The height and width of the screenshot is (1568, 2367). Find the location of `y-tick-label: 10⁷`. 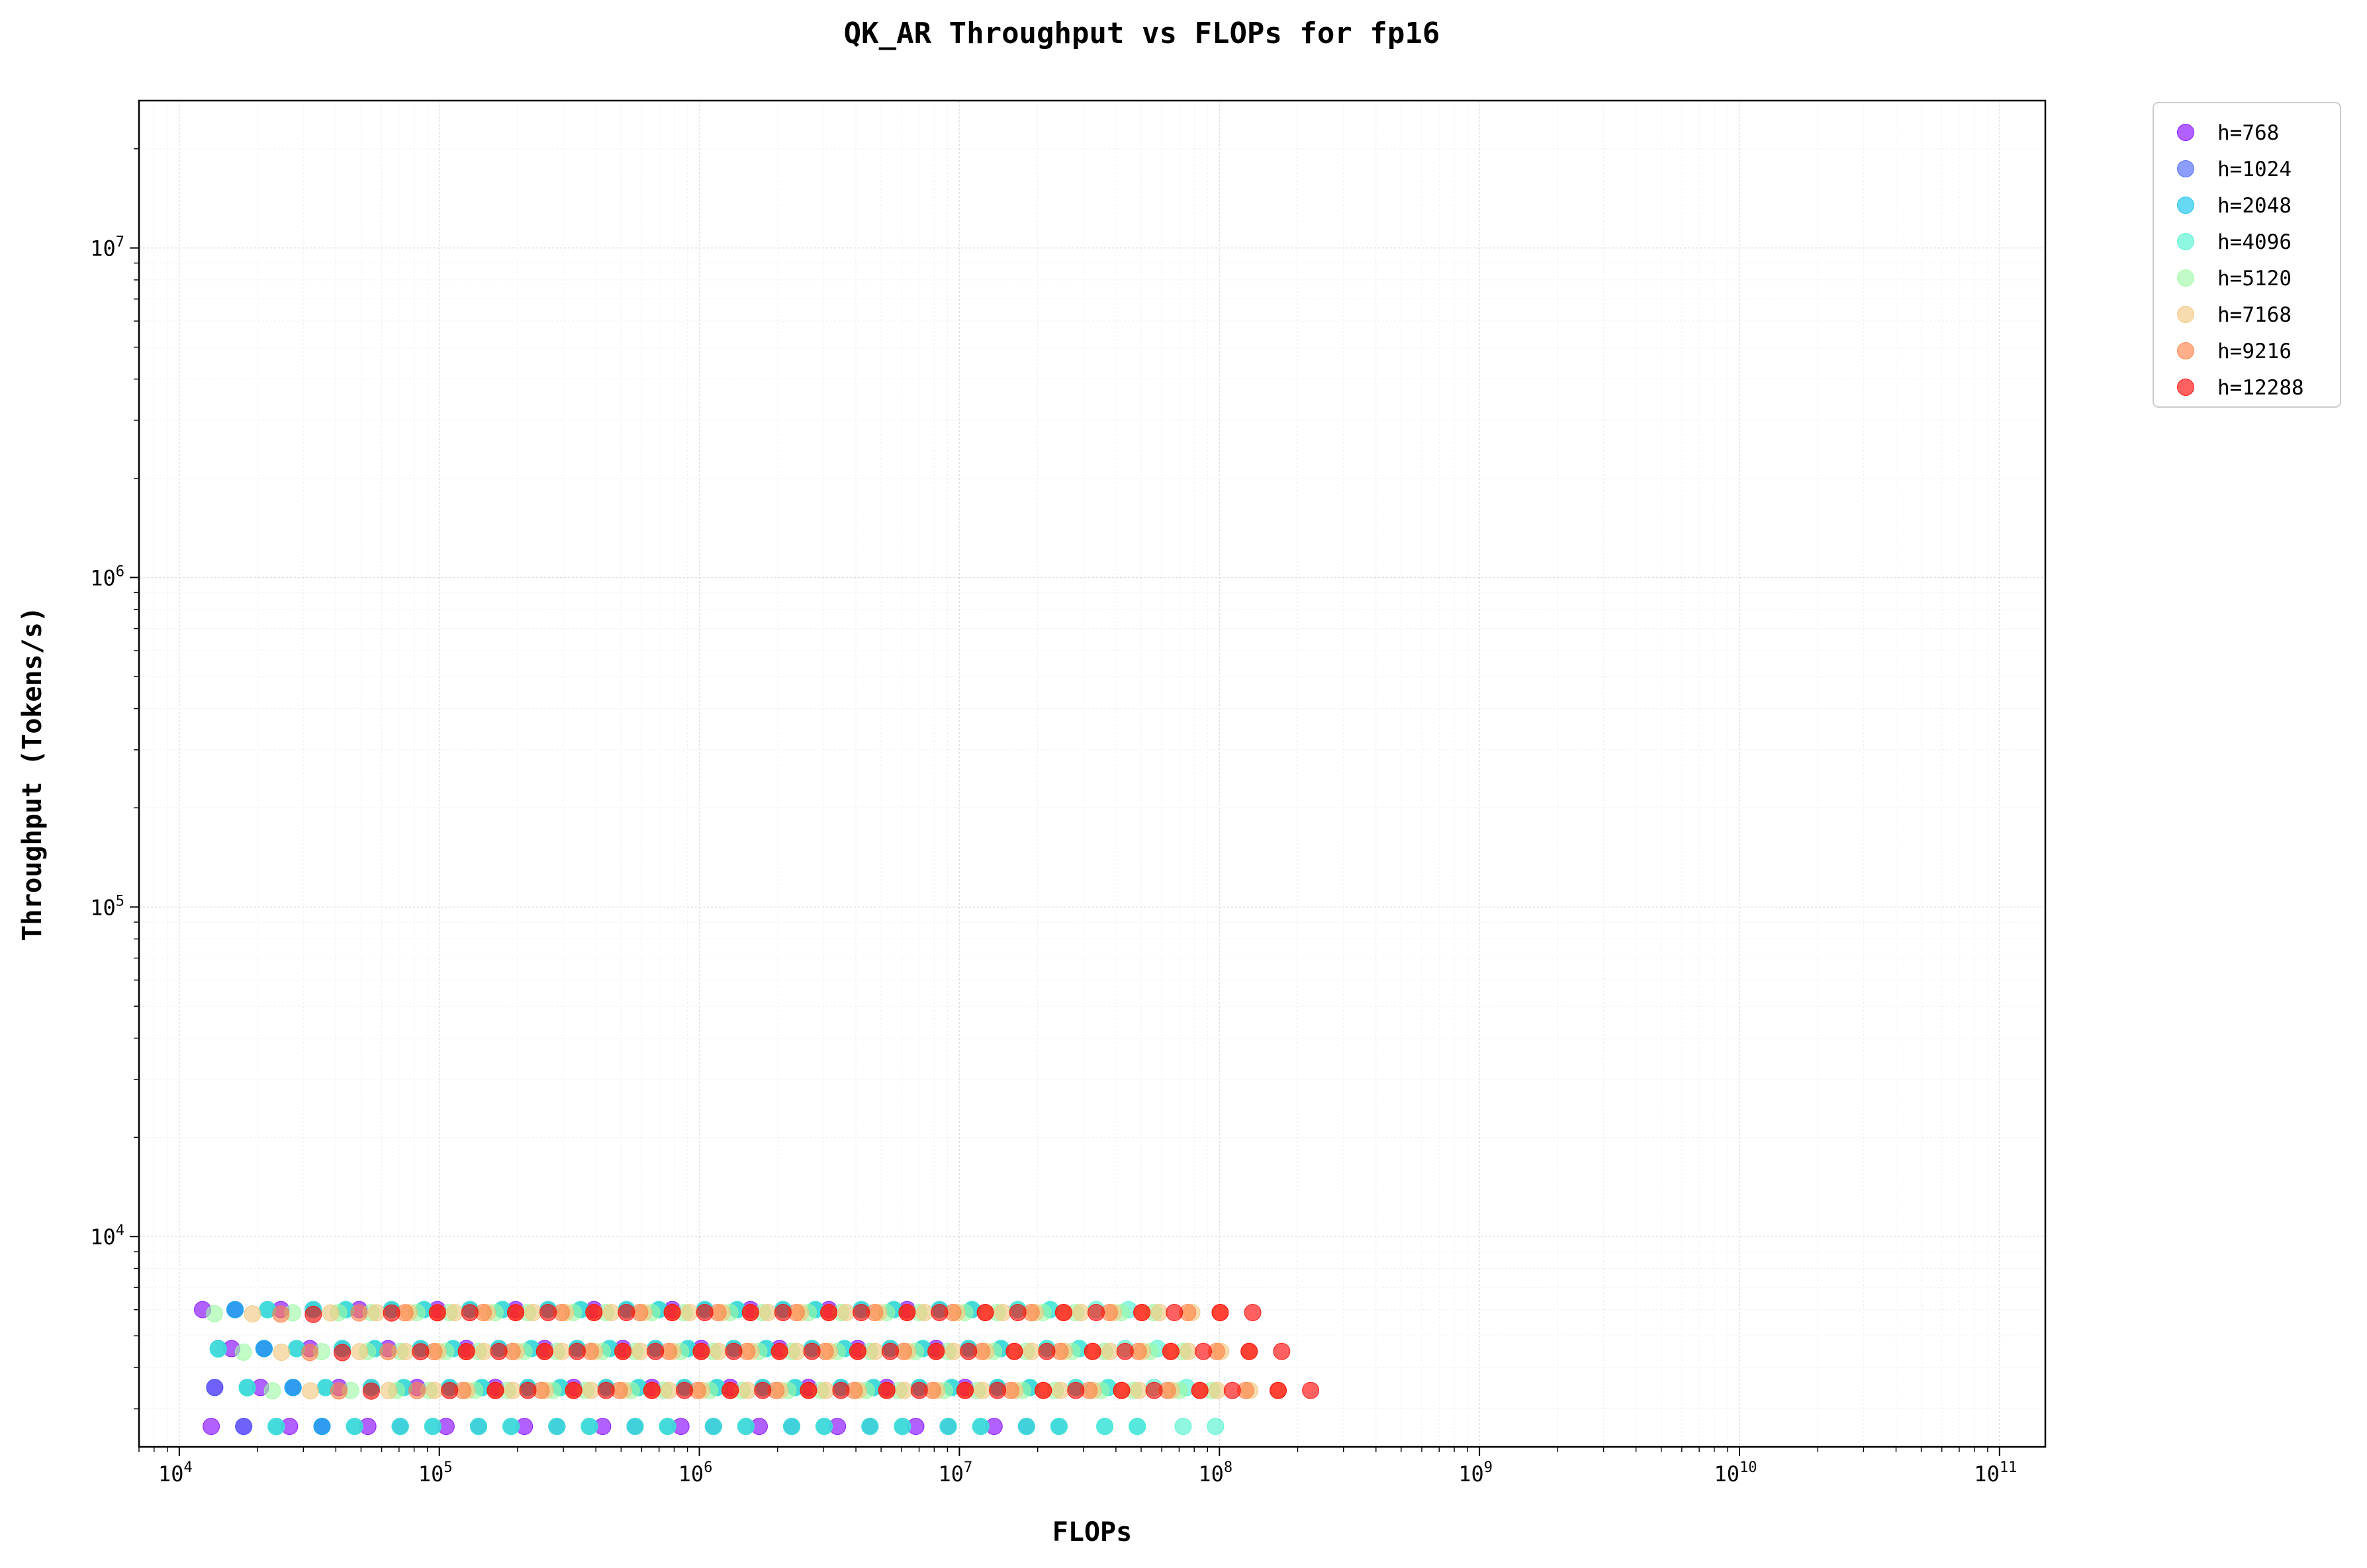

y-tick-label: 10⁷ is located at coordinates (107, 247).